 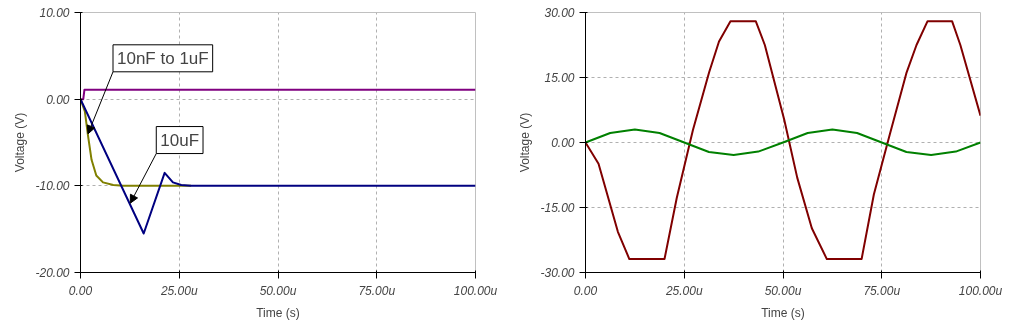 What do you see at coordinates (52, 186) in the screenshot?
I see `y-tick-label: -10.00` at bounding box center [52, 186].